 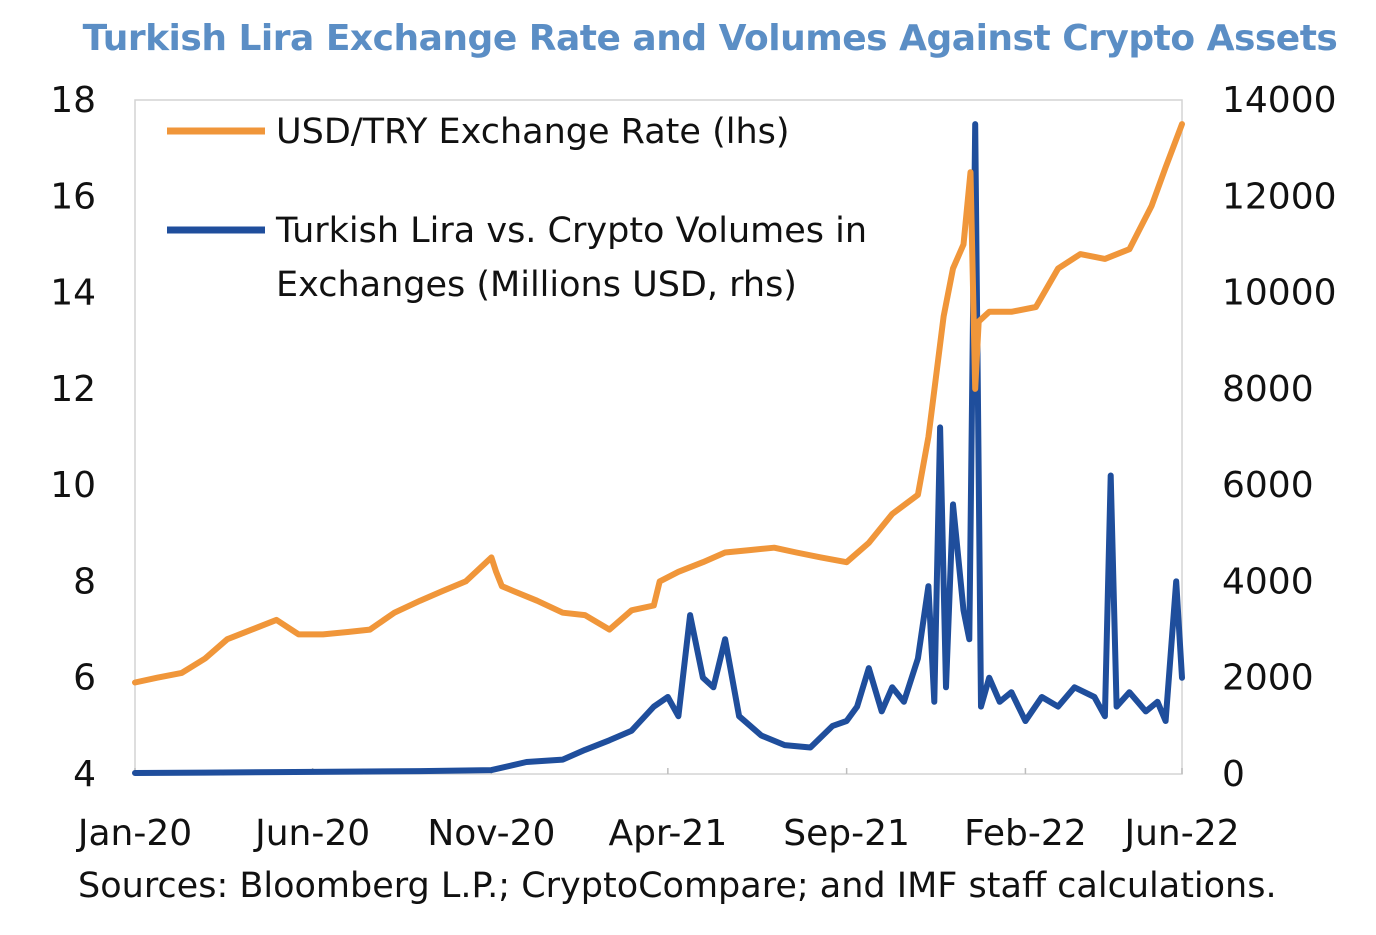 I want to click on x-tick-label: Jan-20, so click(x=134, y=833).